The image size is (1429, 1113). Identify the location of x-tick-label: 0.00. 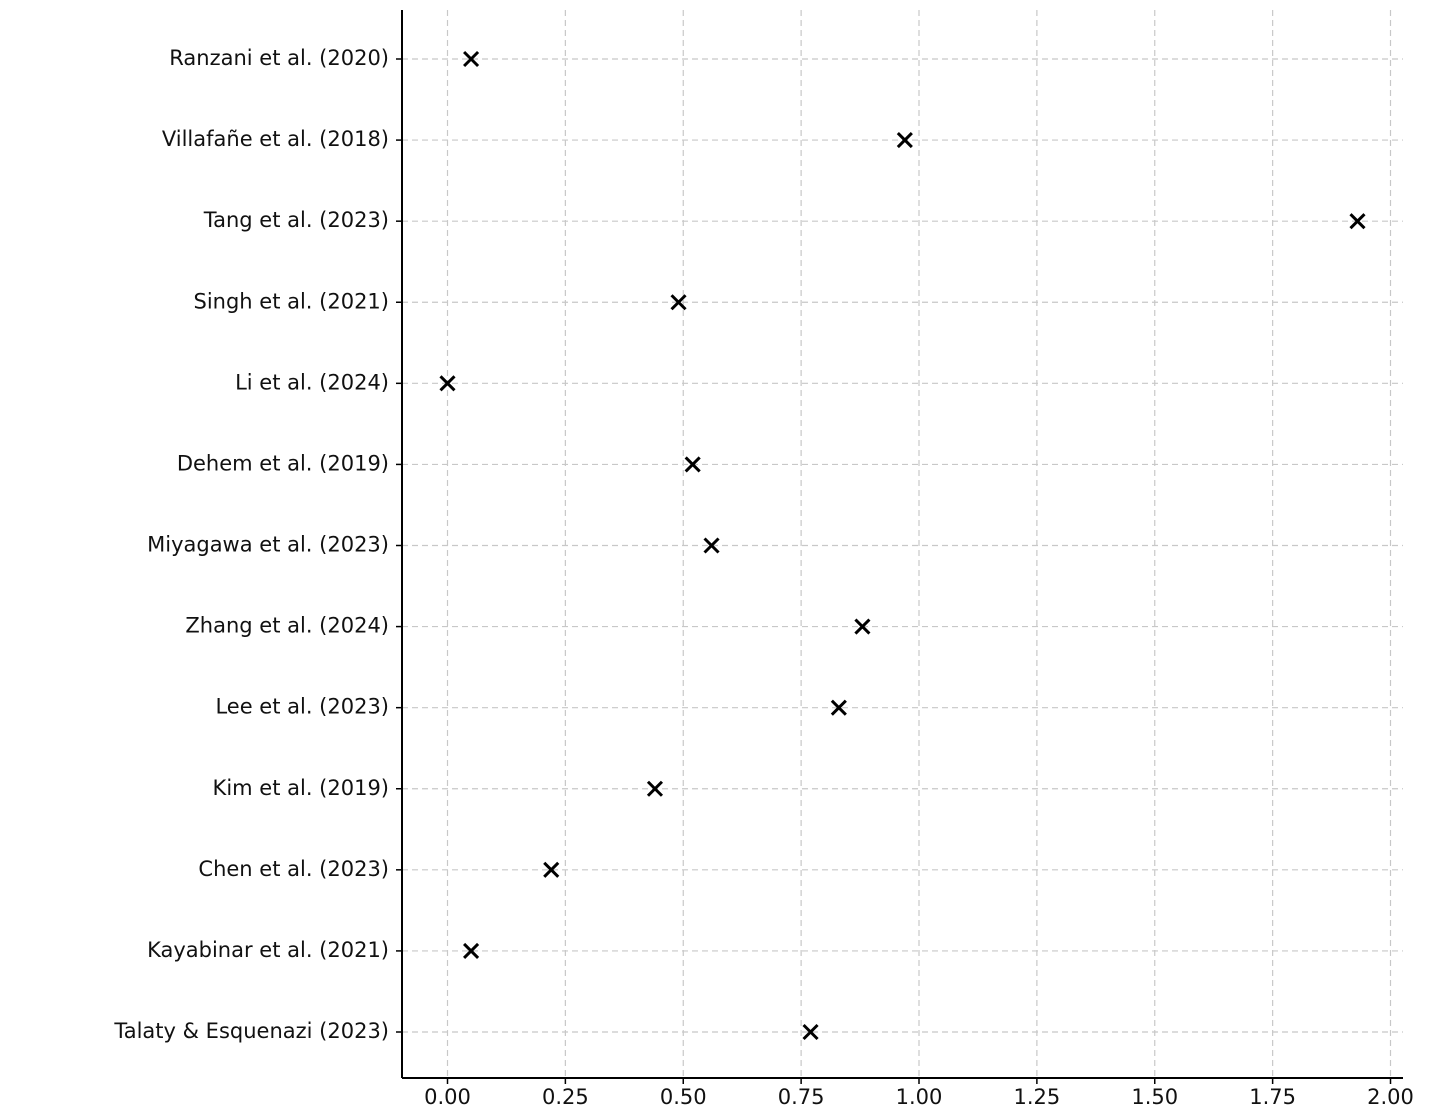
(447, 1097).